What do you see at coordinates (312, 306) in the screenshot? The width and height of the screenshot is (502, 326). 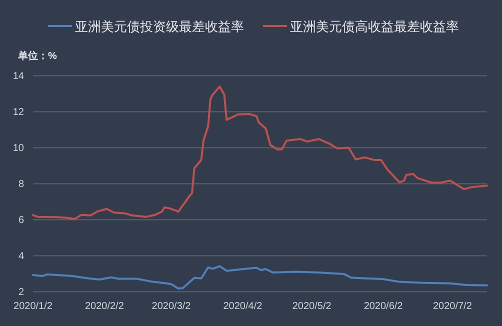 I see `x-tick-label: 2020/5/2` at bounding box center [312, 306].